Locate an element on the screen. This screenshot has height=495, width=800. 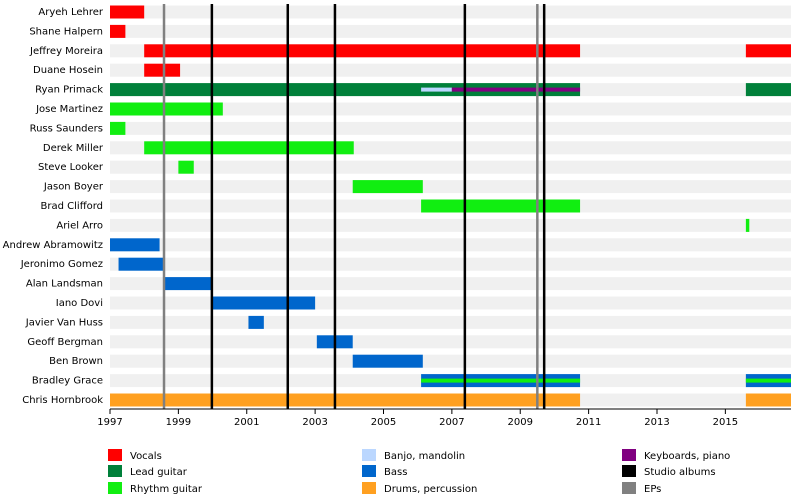
member-name: Aryeh Lehrer is located at coordinates (70, 12).